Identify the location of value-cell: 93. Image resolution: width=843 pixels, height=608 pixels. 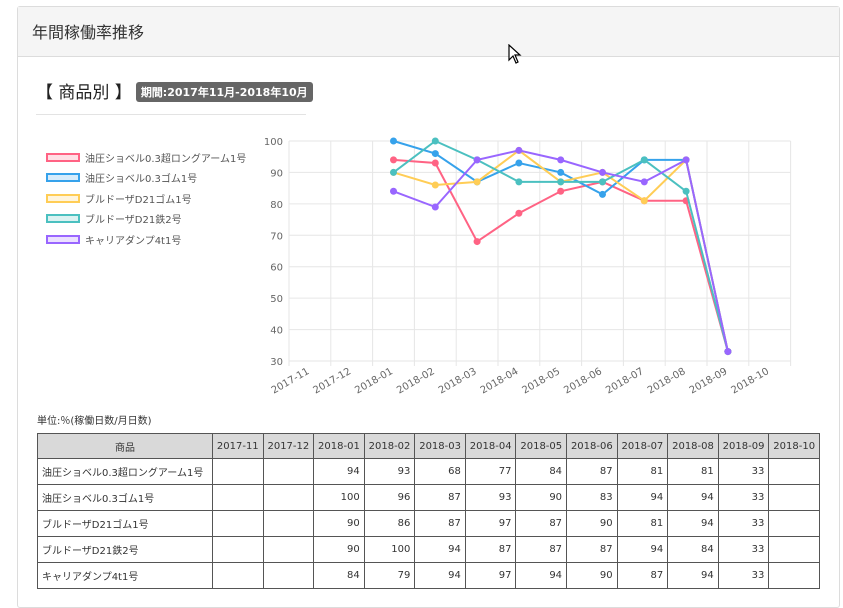
(389, 471).